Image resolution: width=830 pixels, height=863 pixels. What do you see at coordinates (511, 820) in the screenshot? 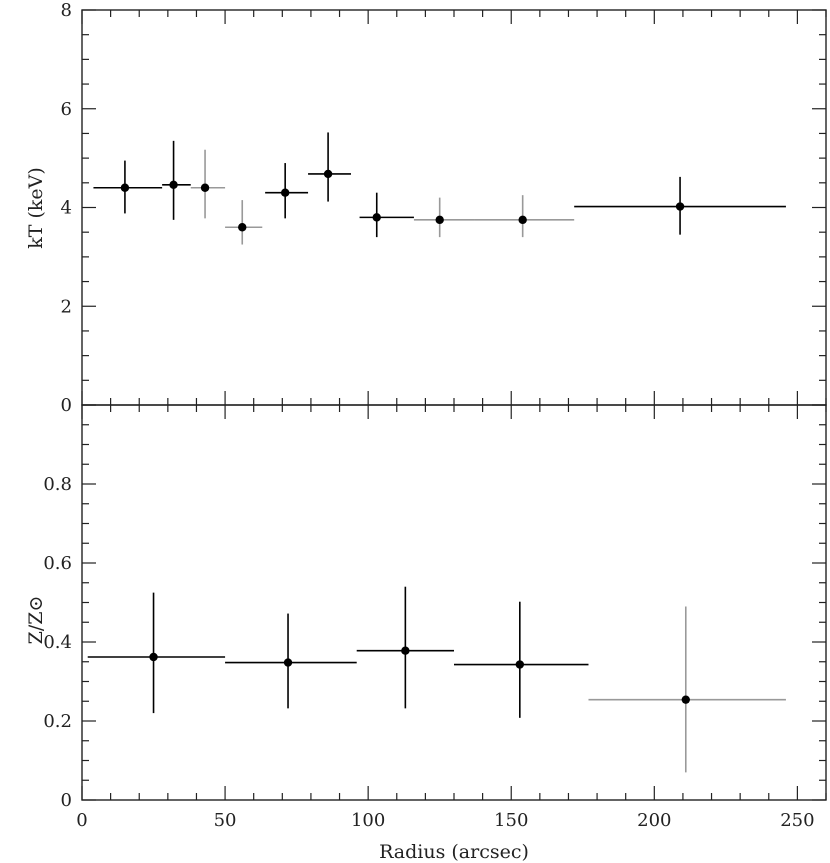
I see `x-tick-label: 150` at bounding box center [511, 820].